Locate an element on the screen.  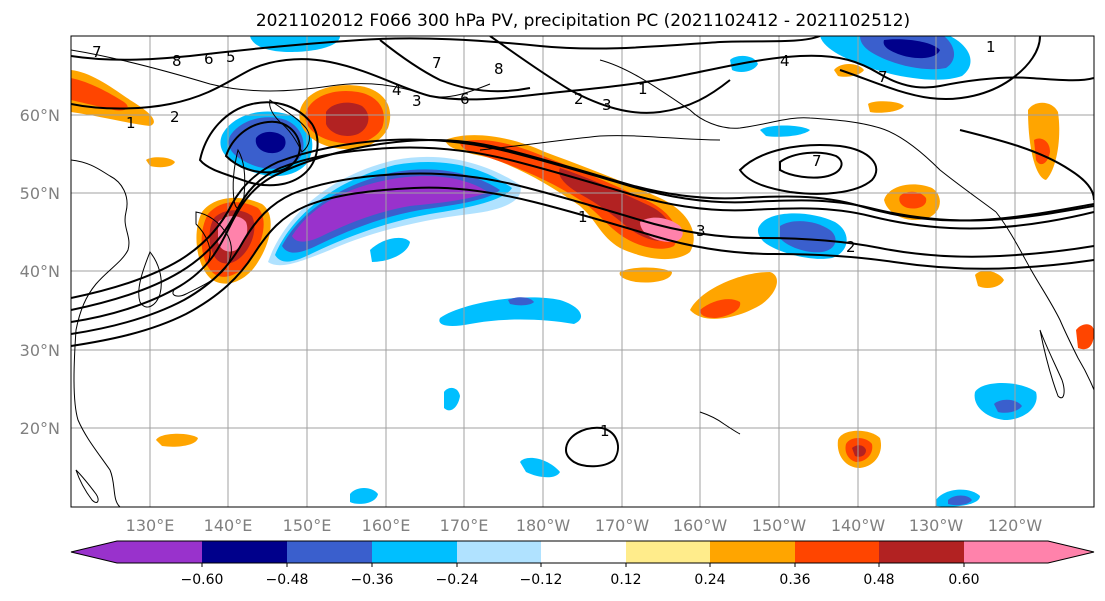
neg-south-1-mid is located at coordinates (960, 500).